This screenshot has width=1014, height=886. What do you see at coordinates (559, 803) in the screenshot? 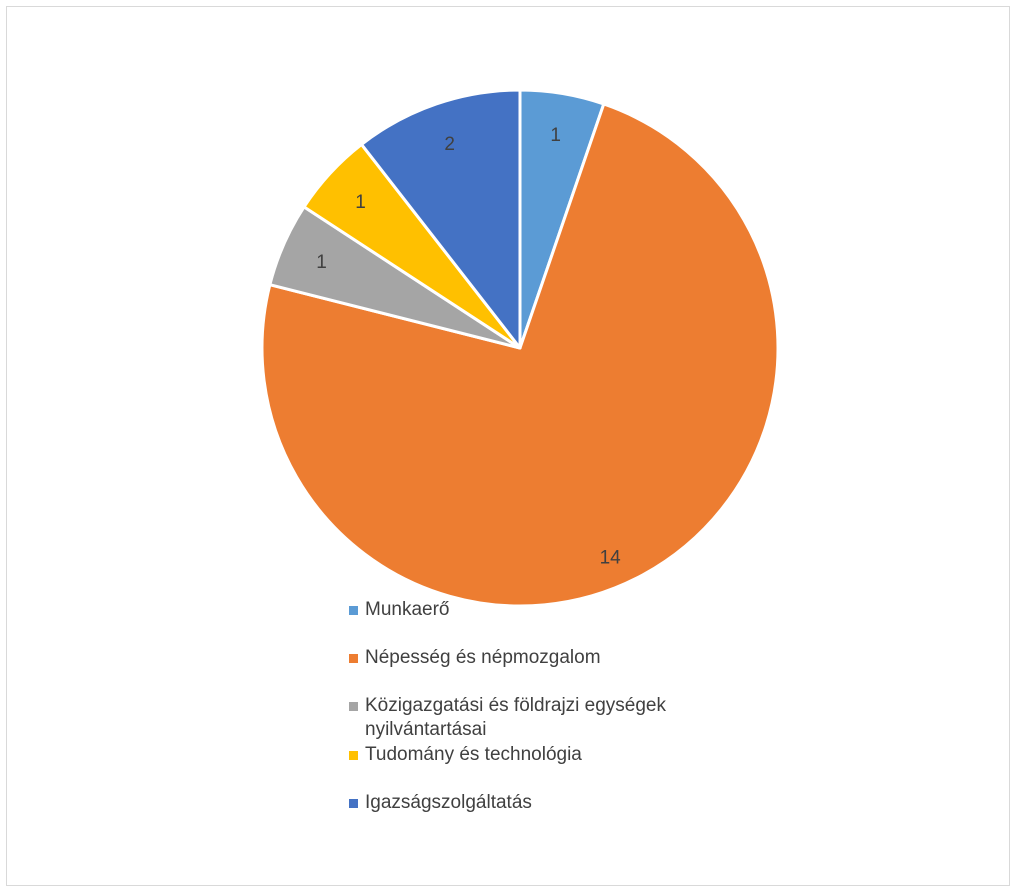
I see `legend-item-igazsagszolgaltatas: Igazságszolgáltatás` at bounding box center [559, 803].